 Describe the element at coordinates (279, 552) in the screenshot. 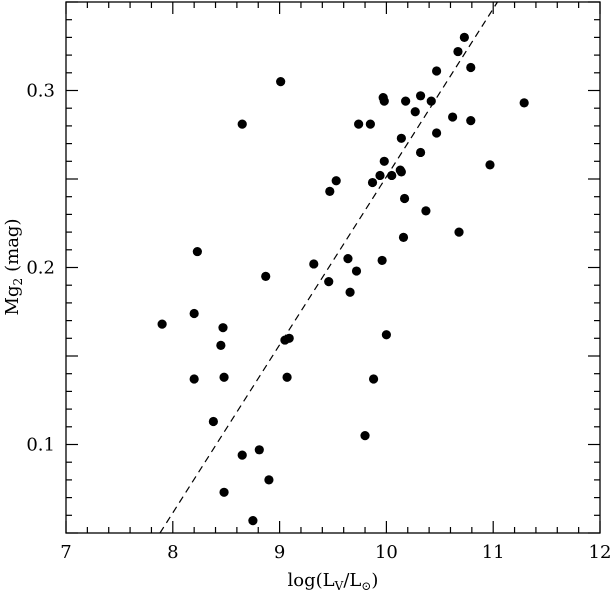

I see `x-tick-label: 9` at that location.